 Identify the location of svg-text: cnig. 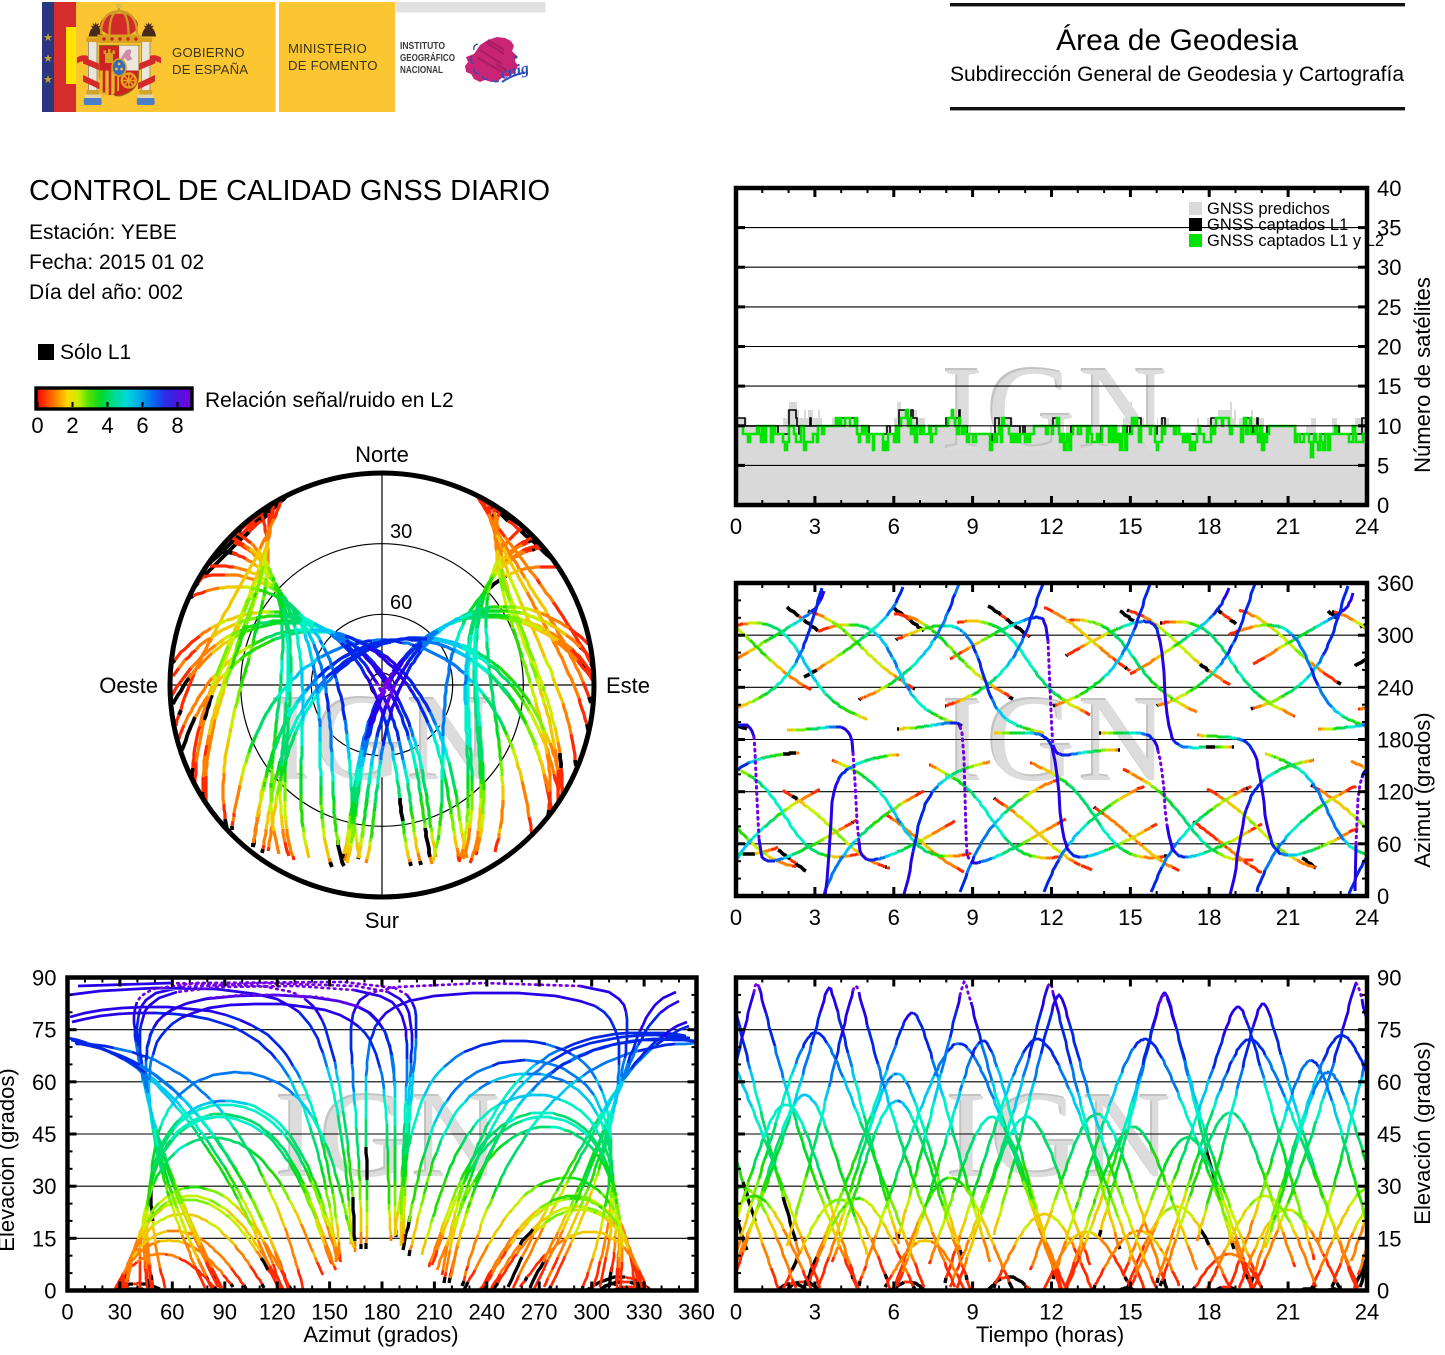
(515, 71).